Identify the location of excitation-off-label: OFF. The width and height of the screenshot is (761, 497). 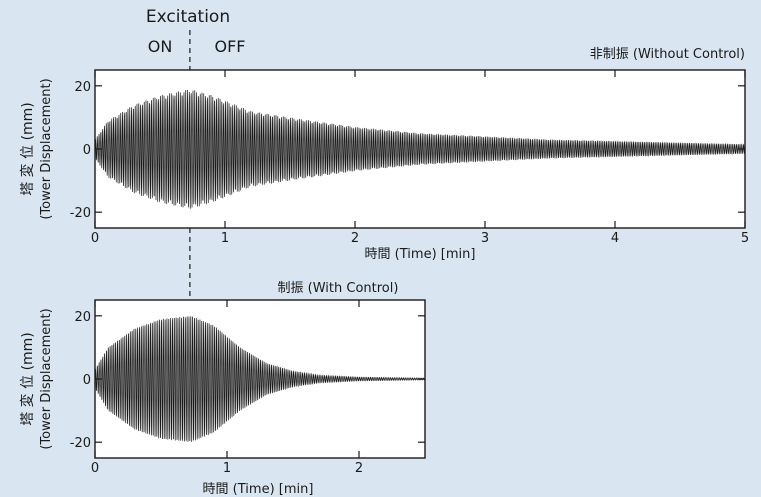
(230, 46).